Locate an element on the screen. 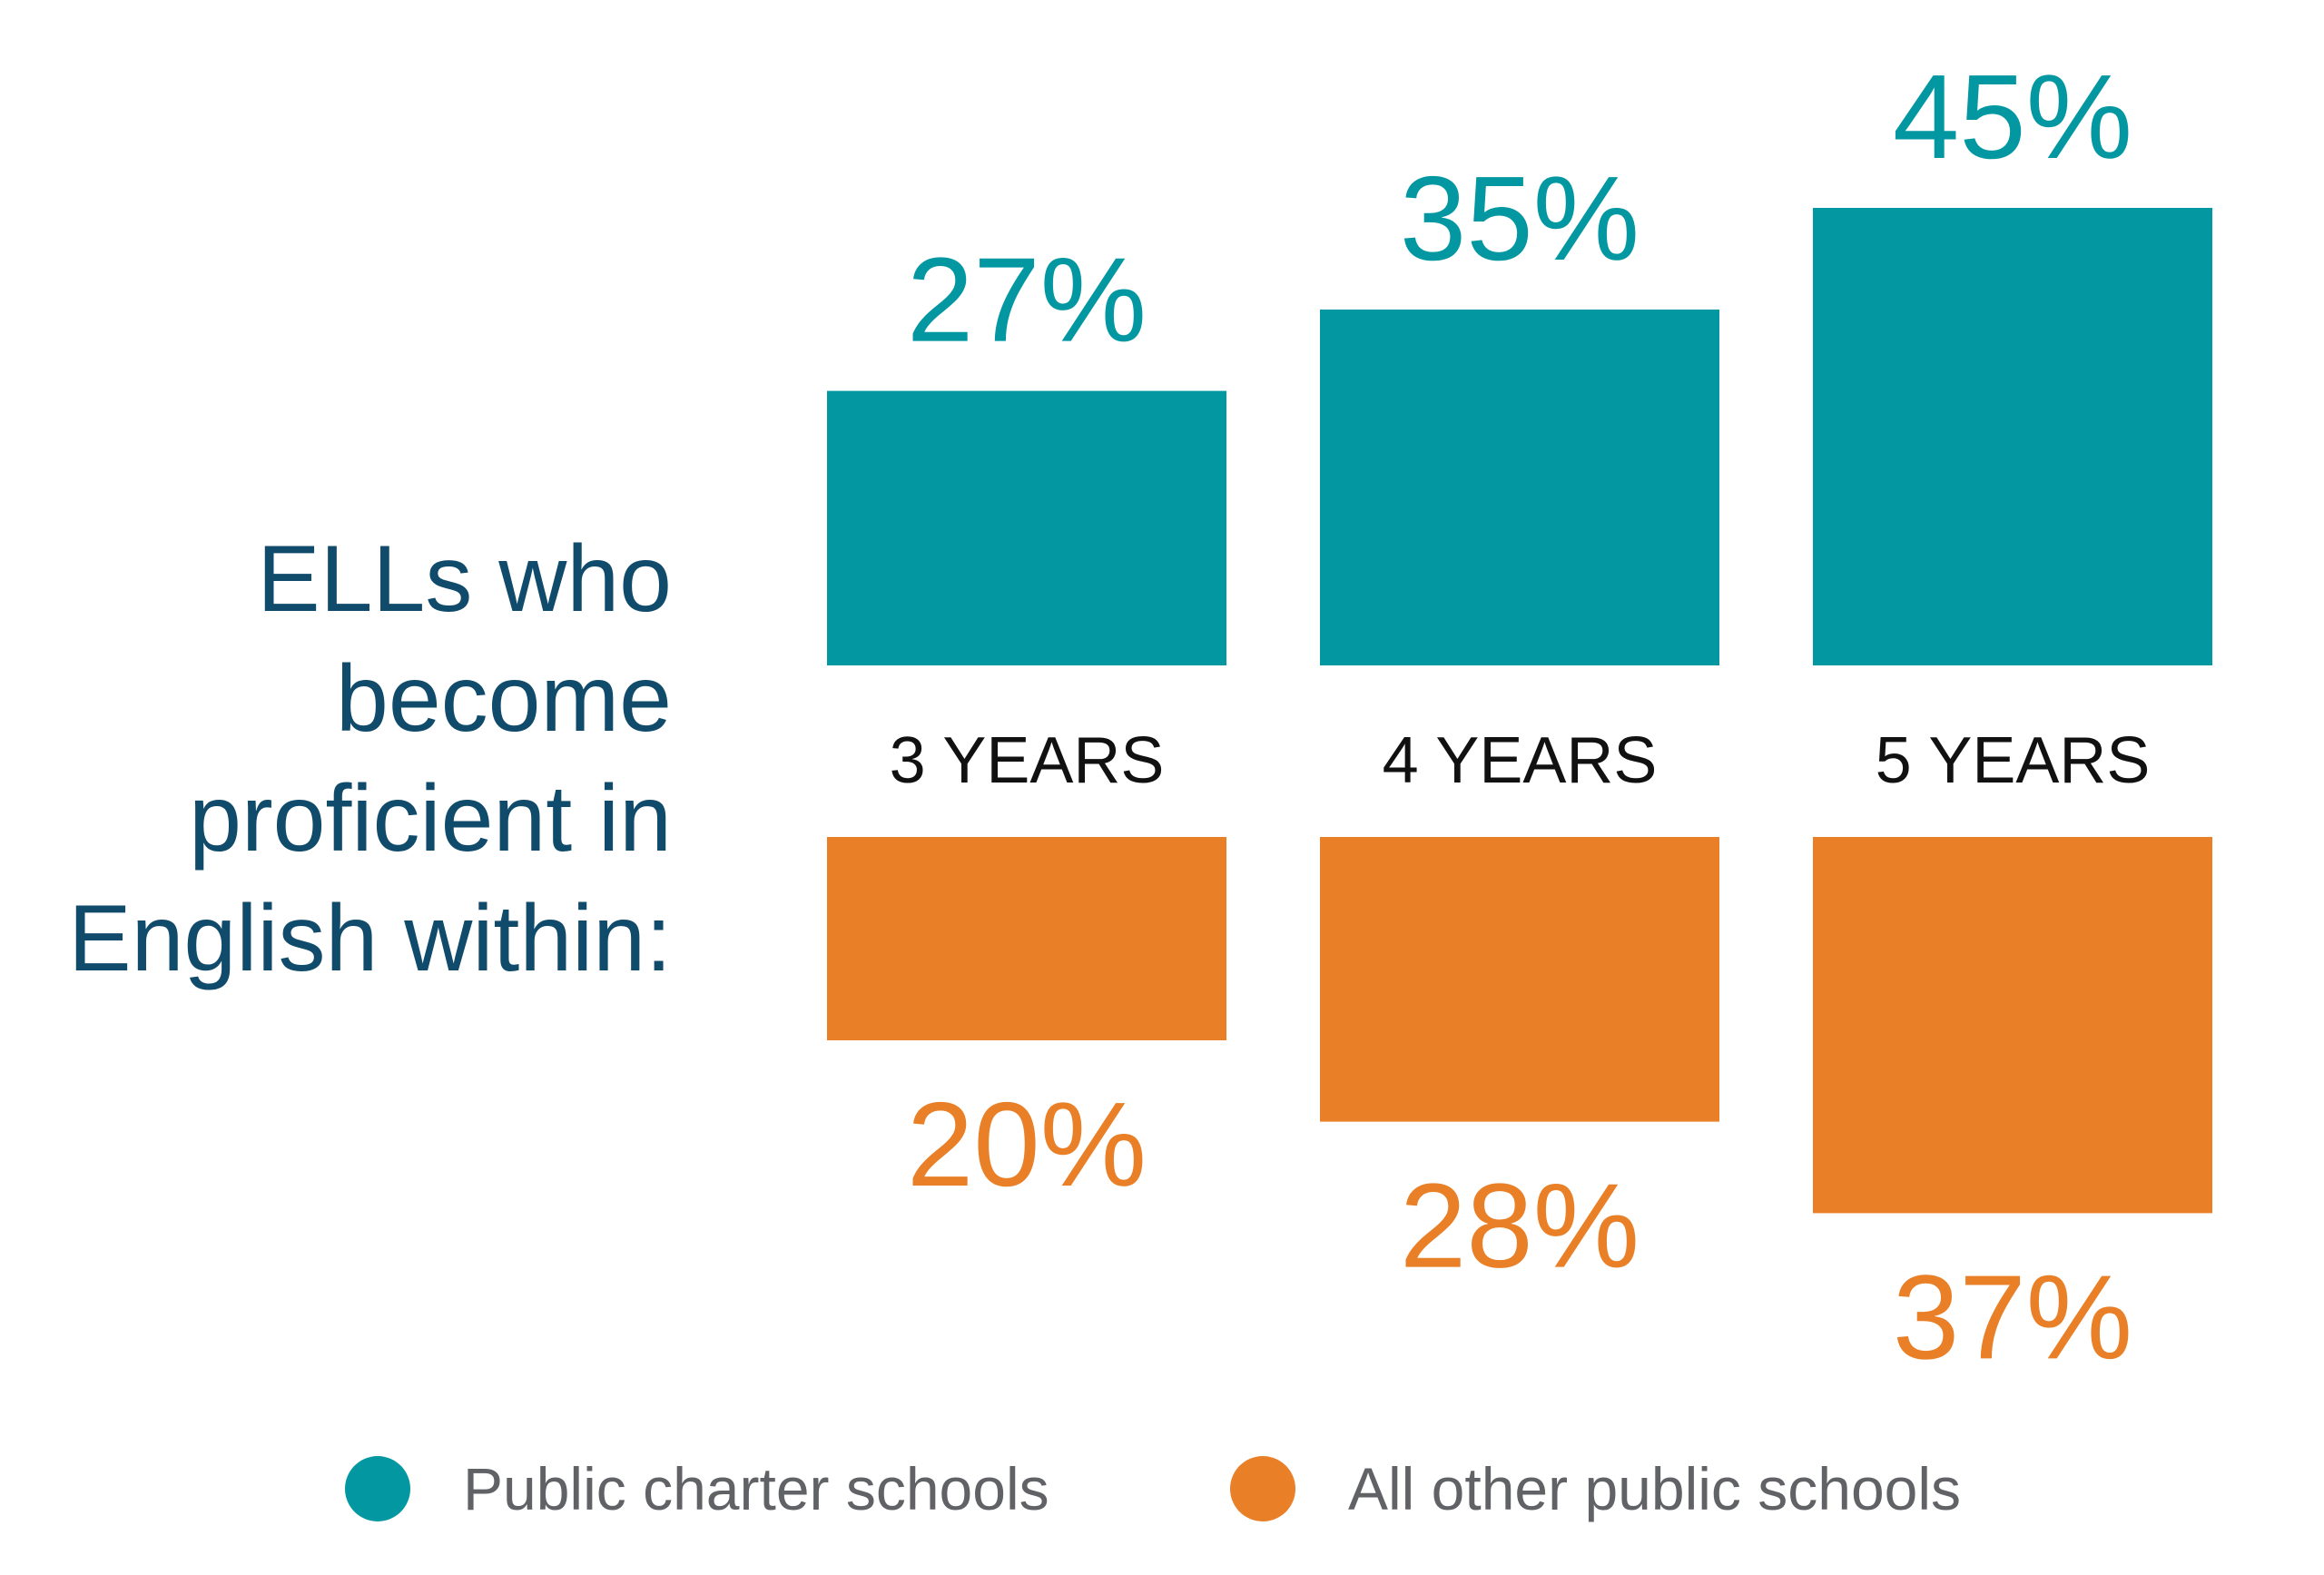  data-label-charter-3: 45% is located at coordinates (2012, 117).